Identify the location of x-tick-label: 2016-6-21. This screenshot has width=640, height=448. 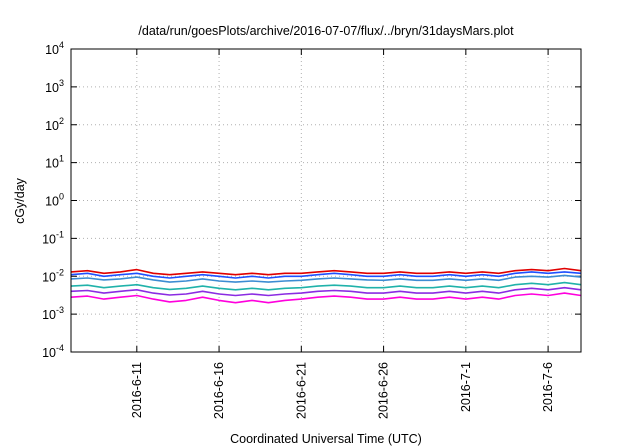
(301, 390).